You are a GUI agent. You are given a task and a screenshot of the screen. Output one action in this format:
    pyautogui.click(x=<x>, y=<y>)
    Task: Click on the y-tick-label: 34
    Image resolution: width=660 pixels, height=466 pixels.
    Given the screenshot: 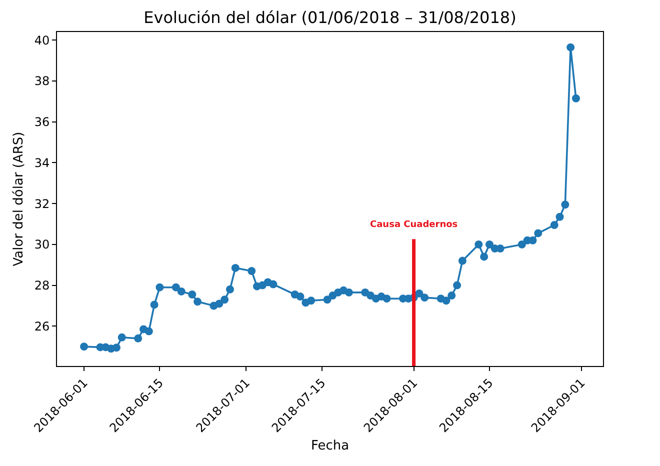 What is the action you would take?
    pyautogui.click(x=42, y=163)
    